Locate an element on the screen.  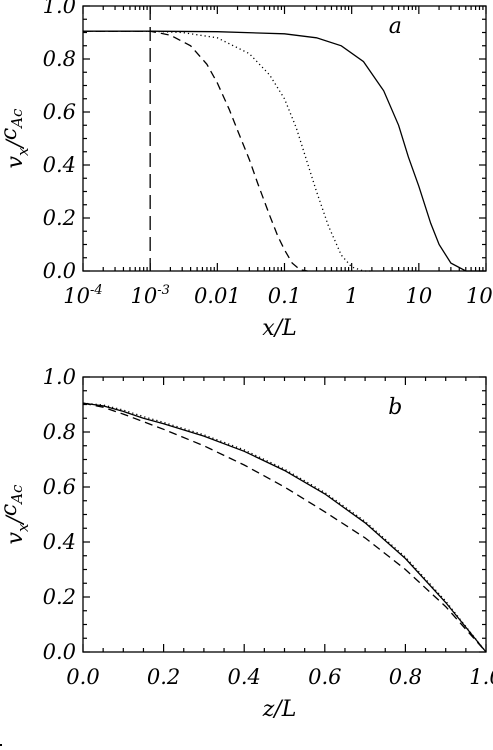
x-tick-label: 0.2 is located at coordinates (163, 677).